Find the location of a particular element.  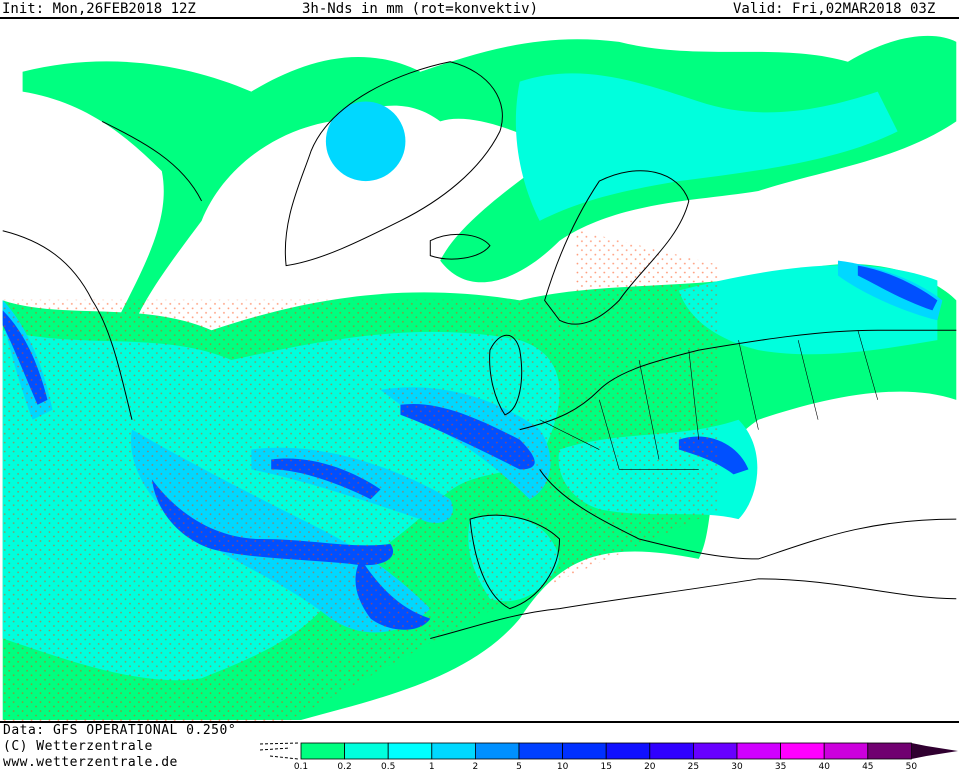

copyright: (C) Wetterzentrale is located at coordinates (78, 746).